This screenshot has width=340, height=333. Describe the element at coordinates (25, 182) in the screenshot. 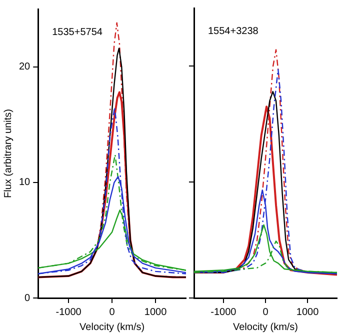

I see `y-tick-label: 10` at that location.